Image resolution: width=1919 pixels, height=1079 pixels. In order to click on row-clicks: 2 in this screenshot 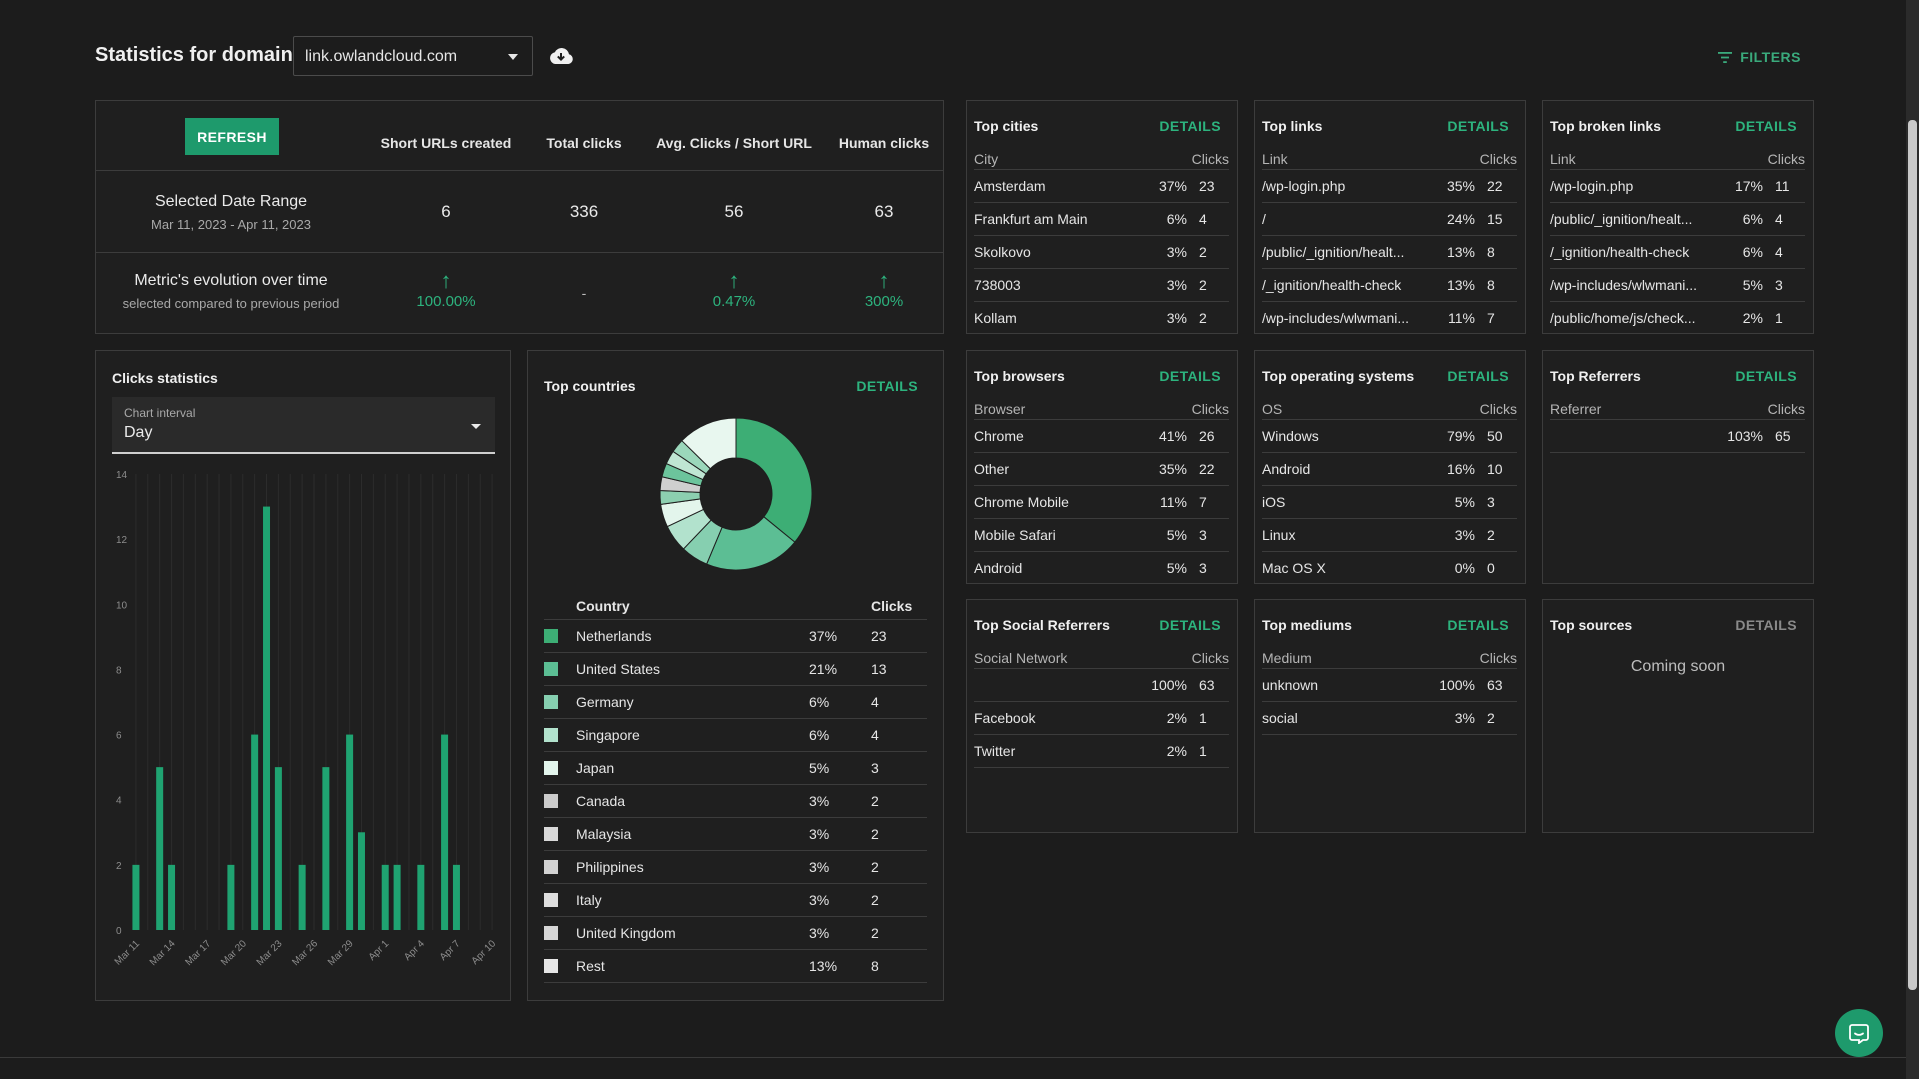, I will do `click(1203, 252)`.